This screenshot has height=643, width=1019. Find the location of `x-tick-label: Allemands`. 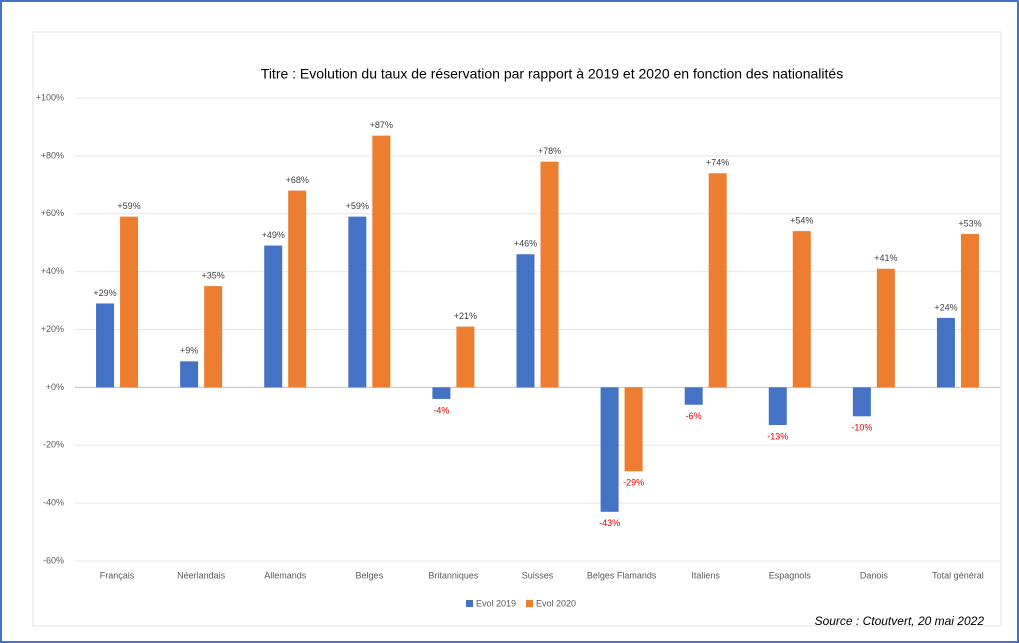

x-tick-label: Allemands is located at coordinates (285, 575).